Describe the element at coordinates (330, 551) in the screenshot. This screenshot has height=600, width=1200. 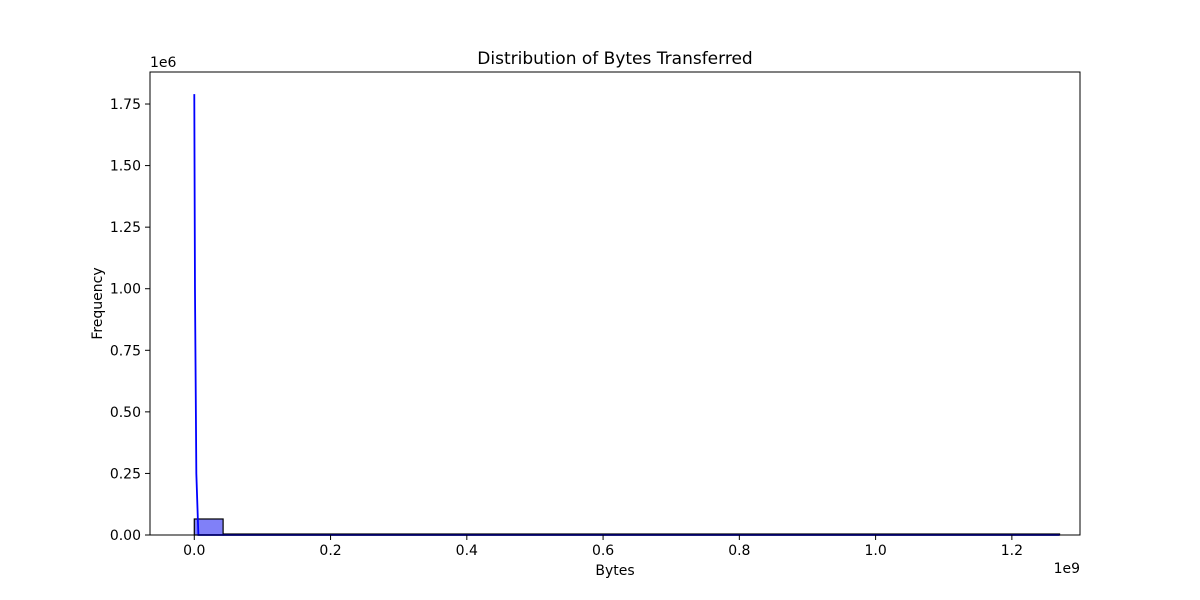
I see `x-tick-label: 0.2` at that location.